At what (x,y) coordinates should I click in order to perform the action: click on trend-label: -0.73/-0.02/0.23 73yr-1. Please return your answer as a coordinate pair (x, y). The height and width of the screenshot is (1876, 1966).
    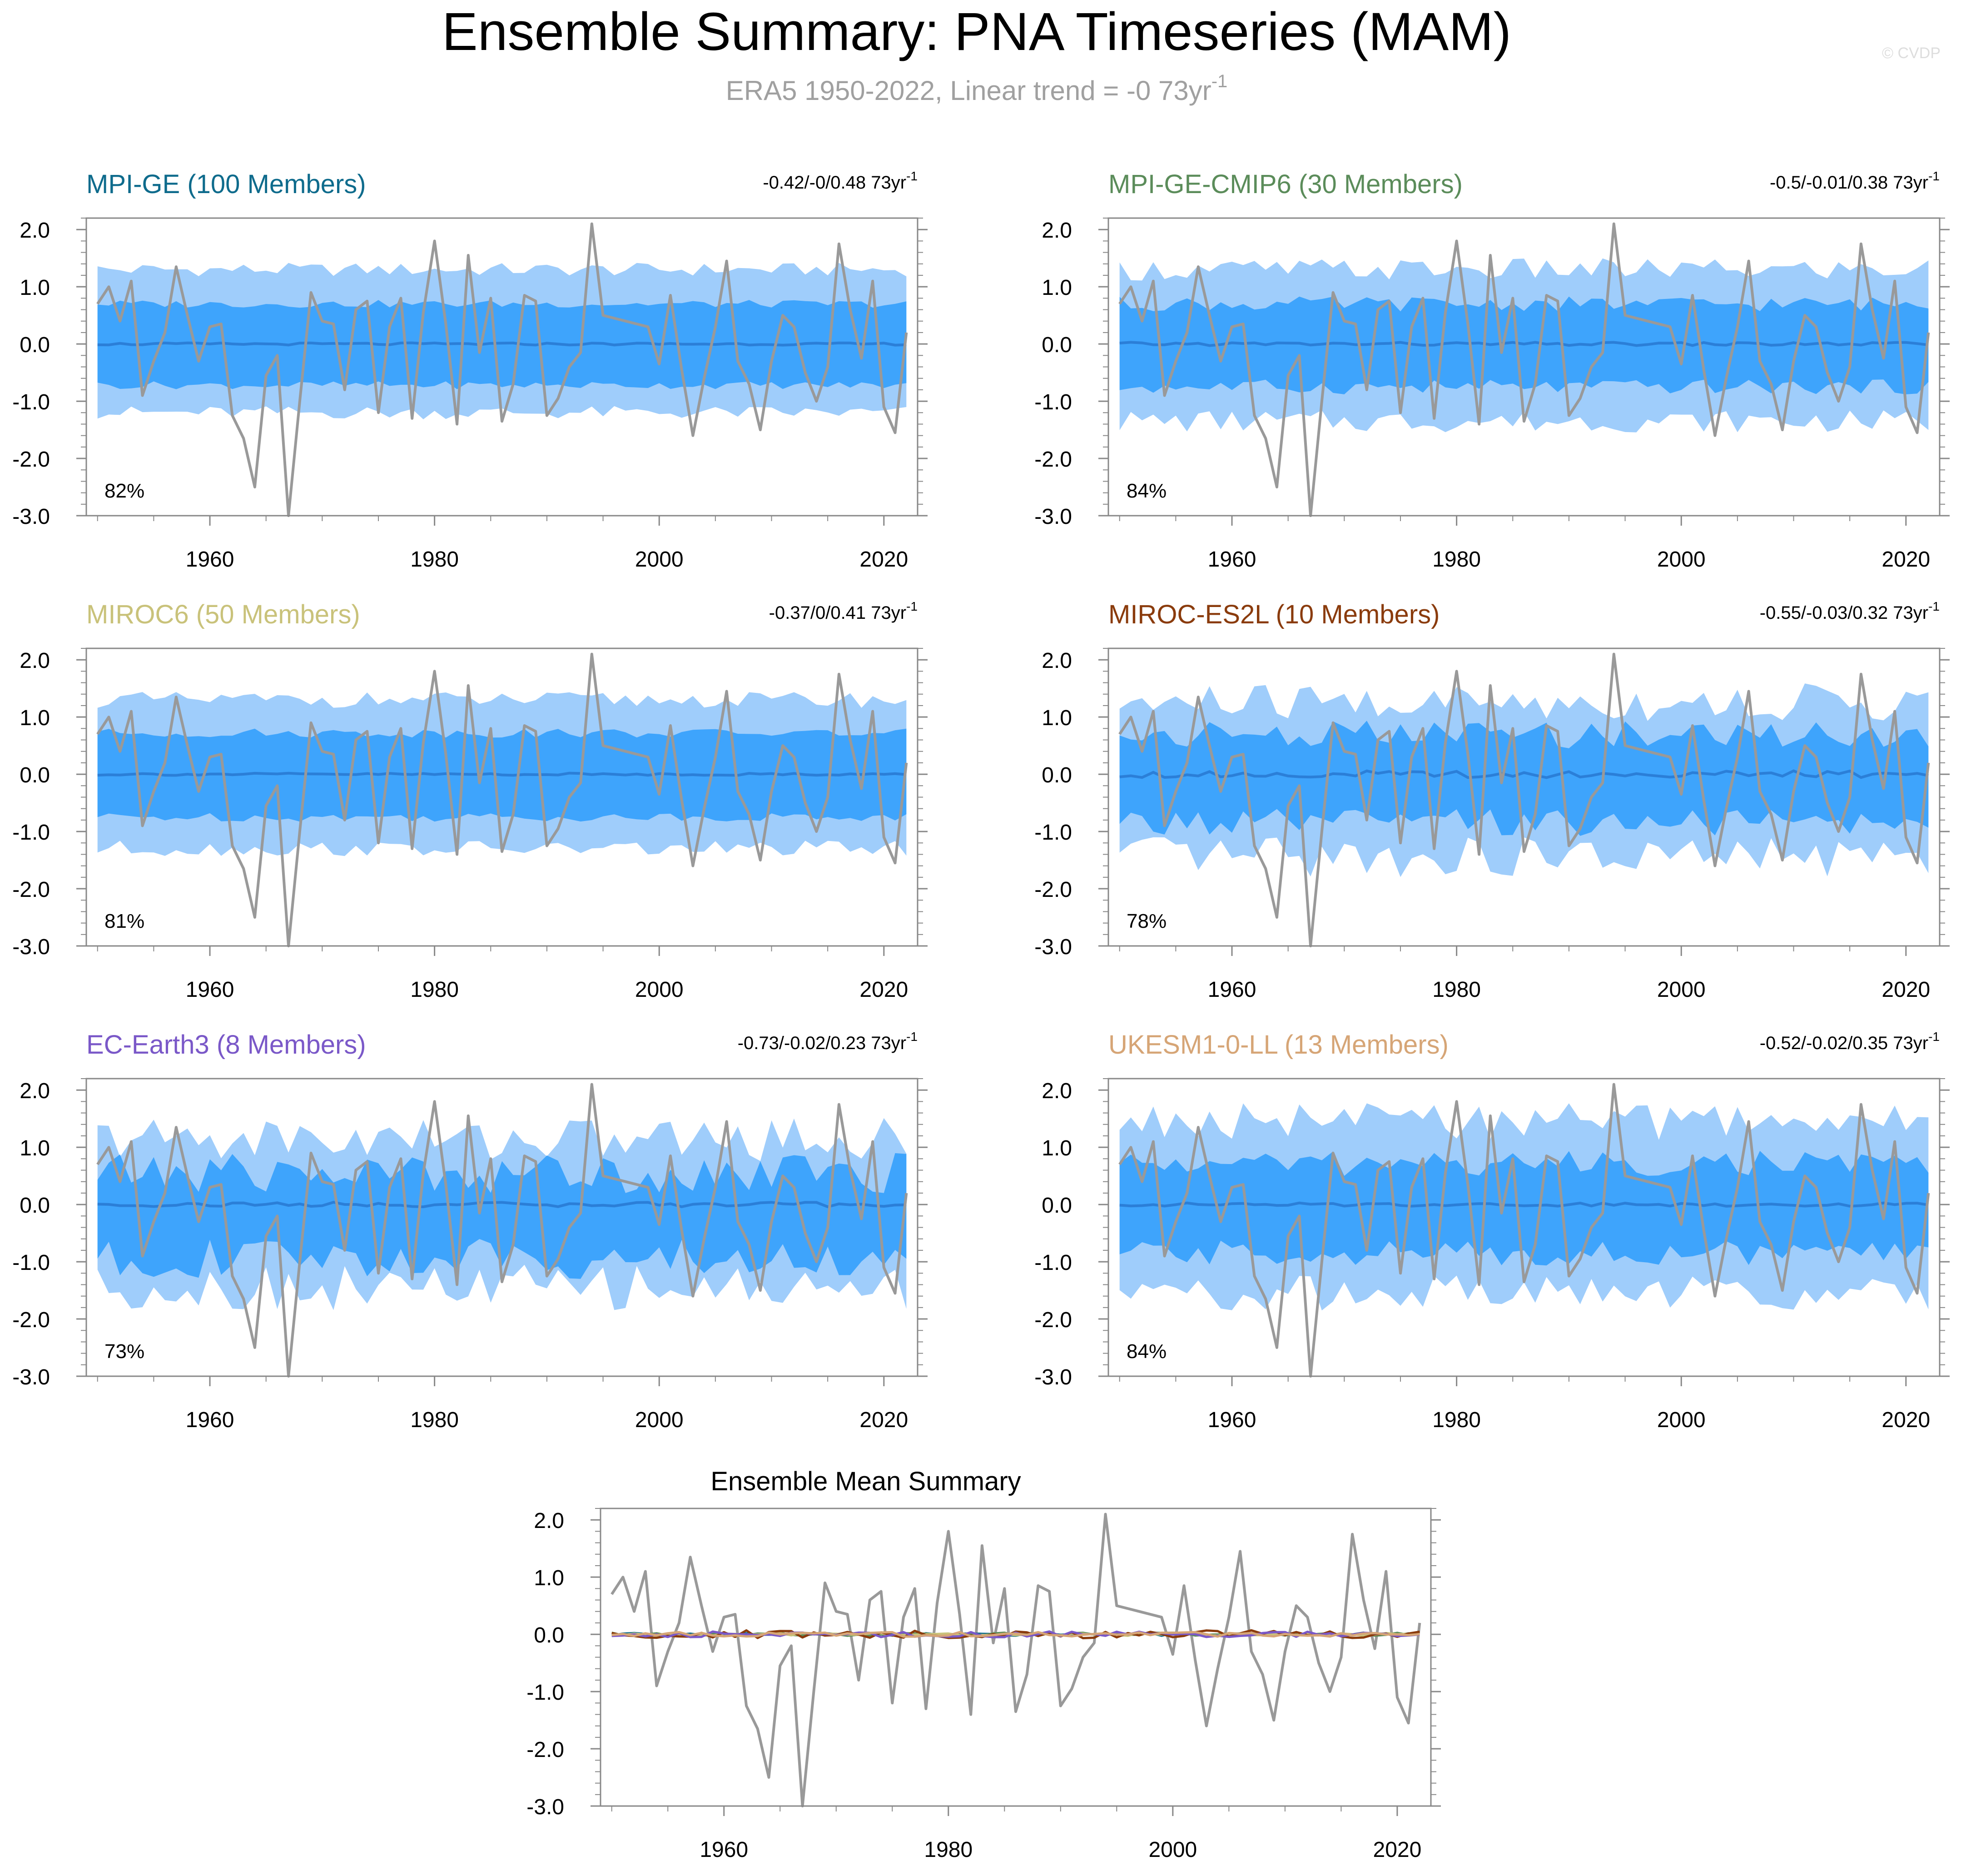
    Looking at the image, I should click on (828, 1042).